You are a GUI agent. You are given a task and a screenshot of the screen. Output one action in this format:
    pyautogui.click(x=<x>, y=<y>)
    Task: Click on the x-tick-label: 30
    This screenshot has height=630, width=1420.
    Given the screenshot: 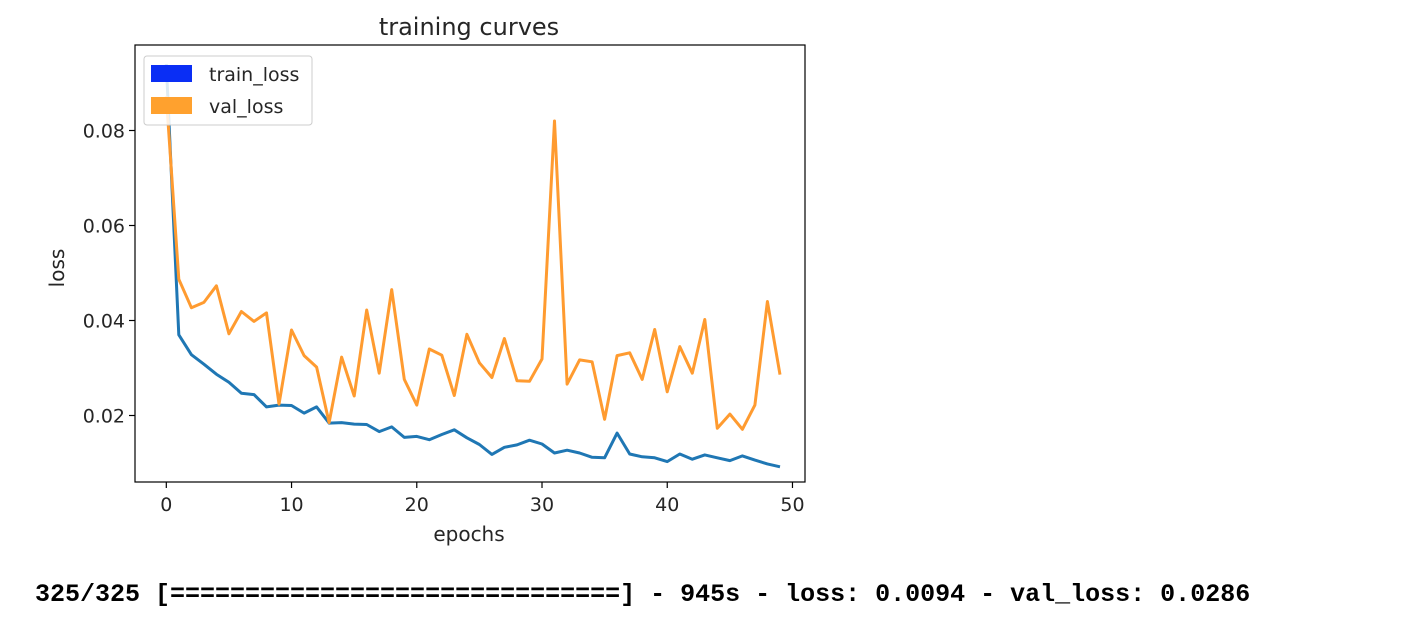 What is the action you would take?
    pyautogui.click(x=542, y=505)
    